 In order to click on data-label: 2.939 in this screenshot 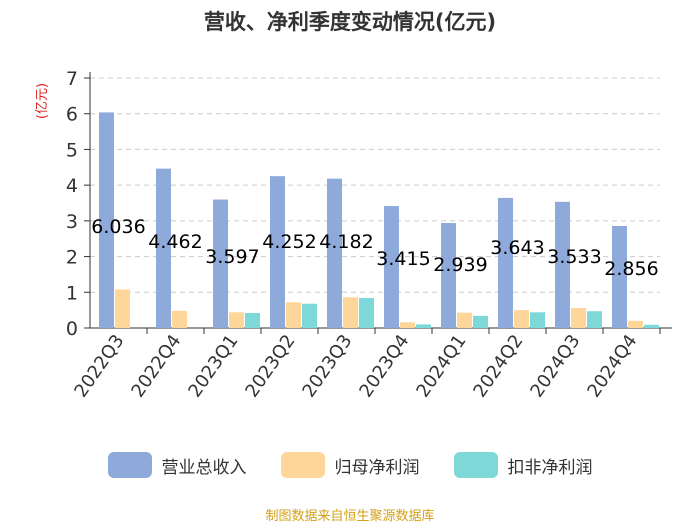, I will do `click(460, 265)`.